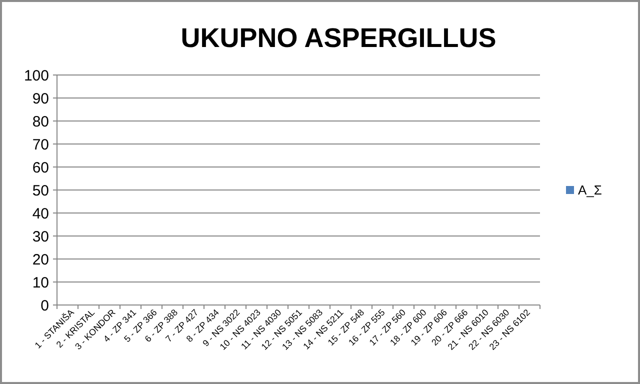 This screenshot has height=384, width=640. I want to click on y-tick-label: 50, so click(40, 191).